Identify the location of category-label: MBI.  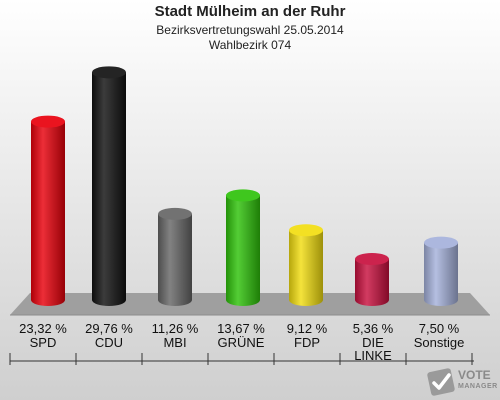
(175, 342).